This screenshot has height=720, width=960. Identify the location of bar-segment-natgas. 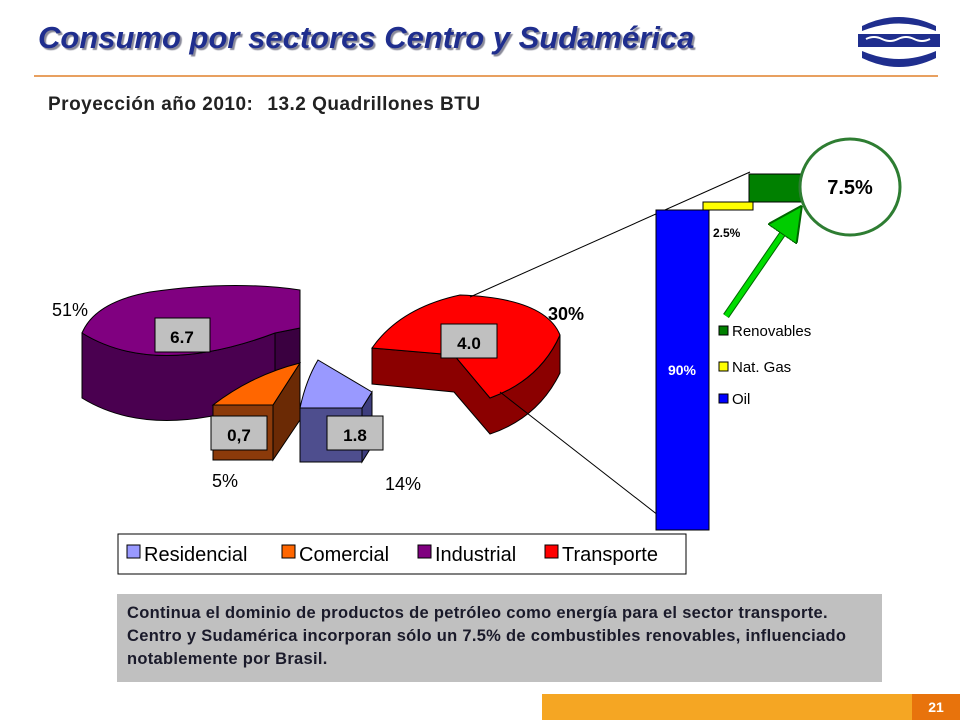
(728, 206).